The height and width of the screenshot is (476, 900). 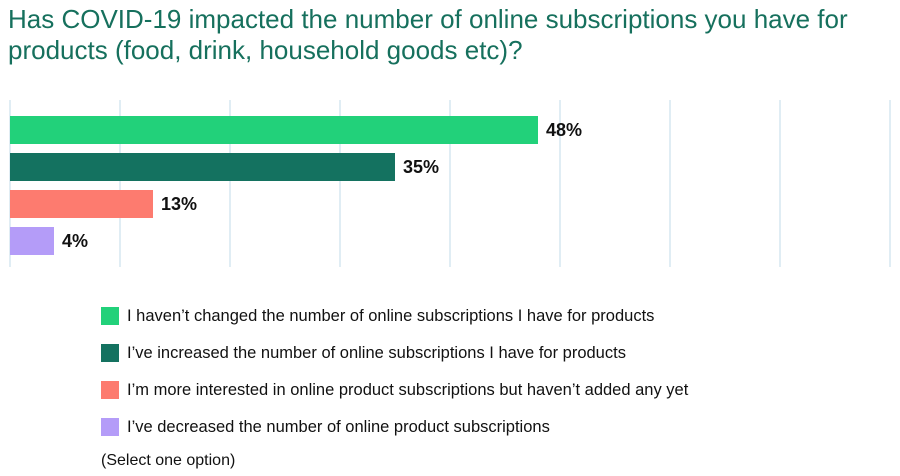 What do you see at coordinates (564, 130) in the screenshot?
I see `bar-value-label: 48%` at bounding box center [564, 130].